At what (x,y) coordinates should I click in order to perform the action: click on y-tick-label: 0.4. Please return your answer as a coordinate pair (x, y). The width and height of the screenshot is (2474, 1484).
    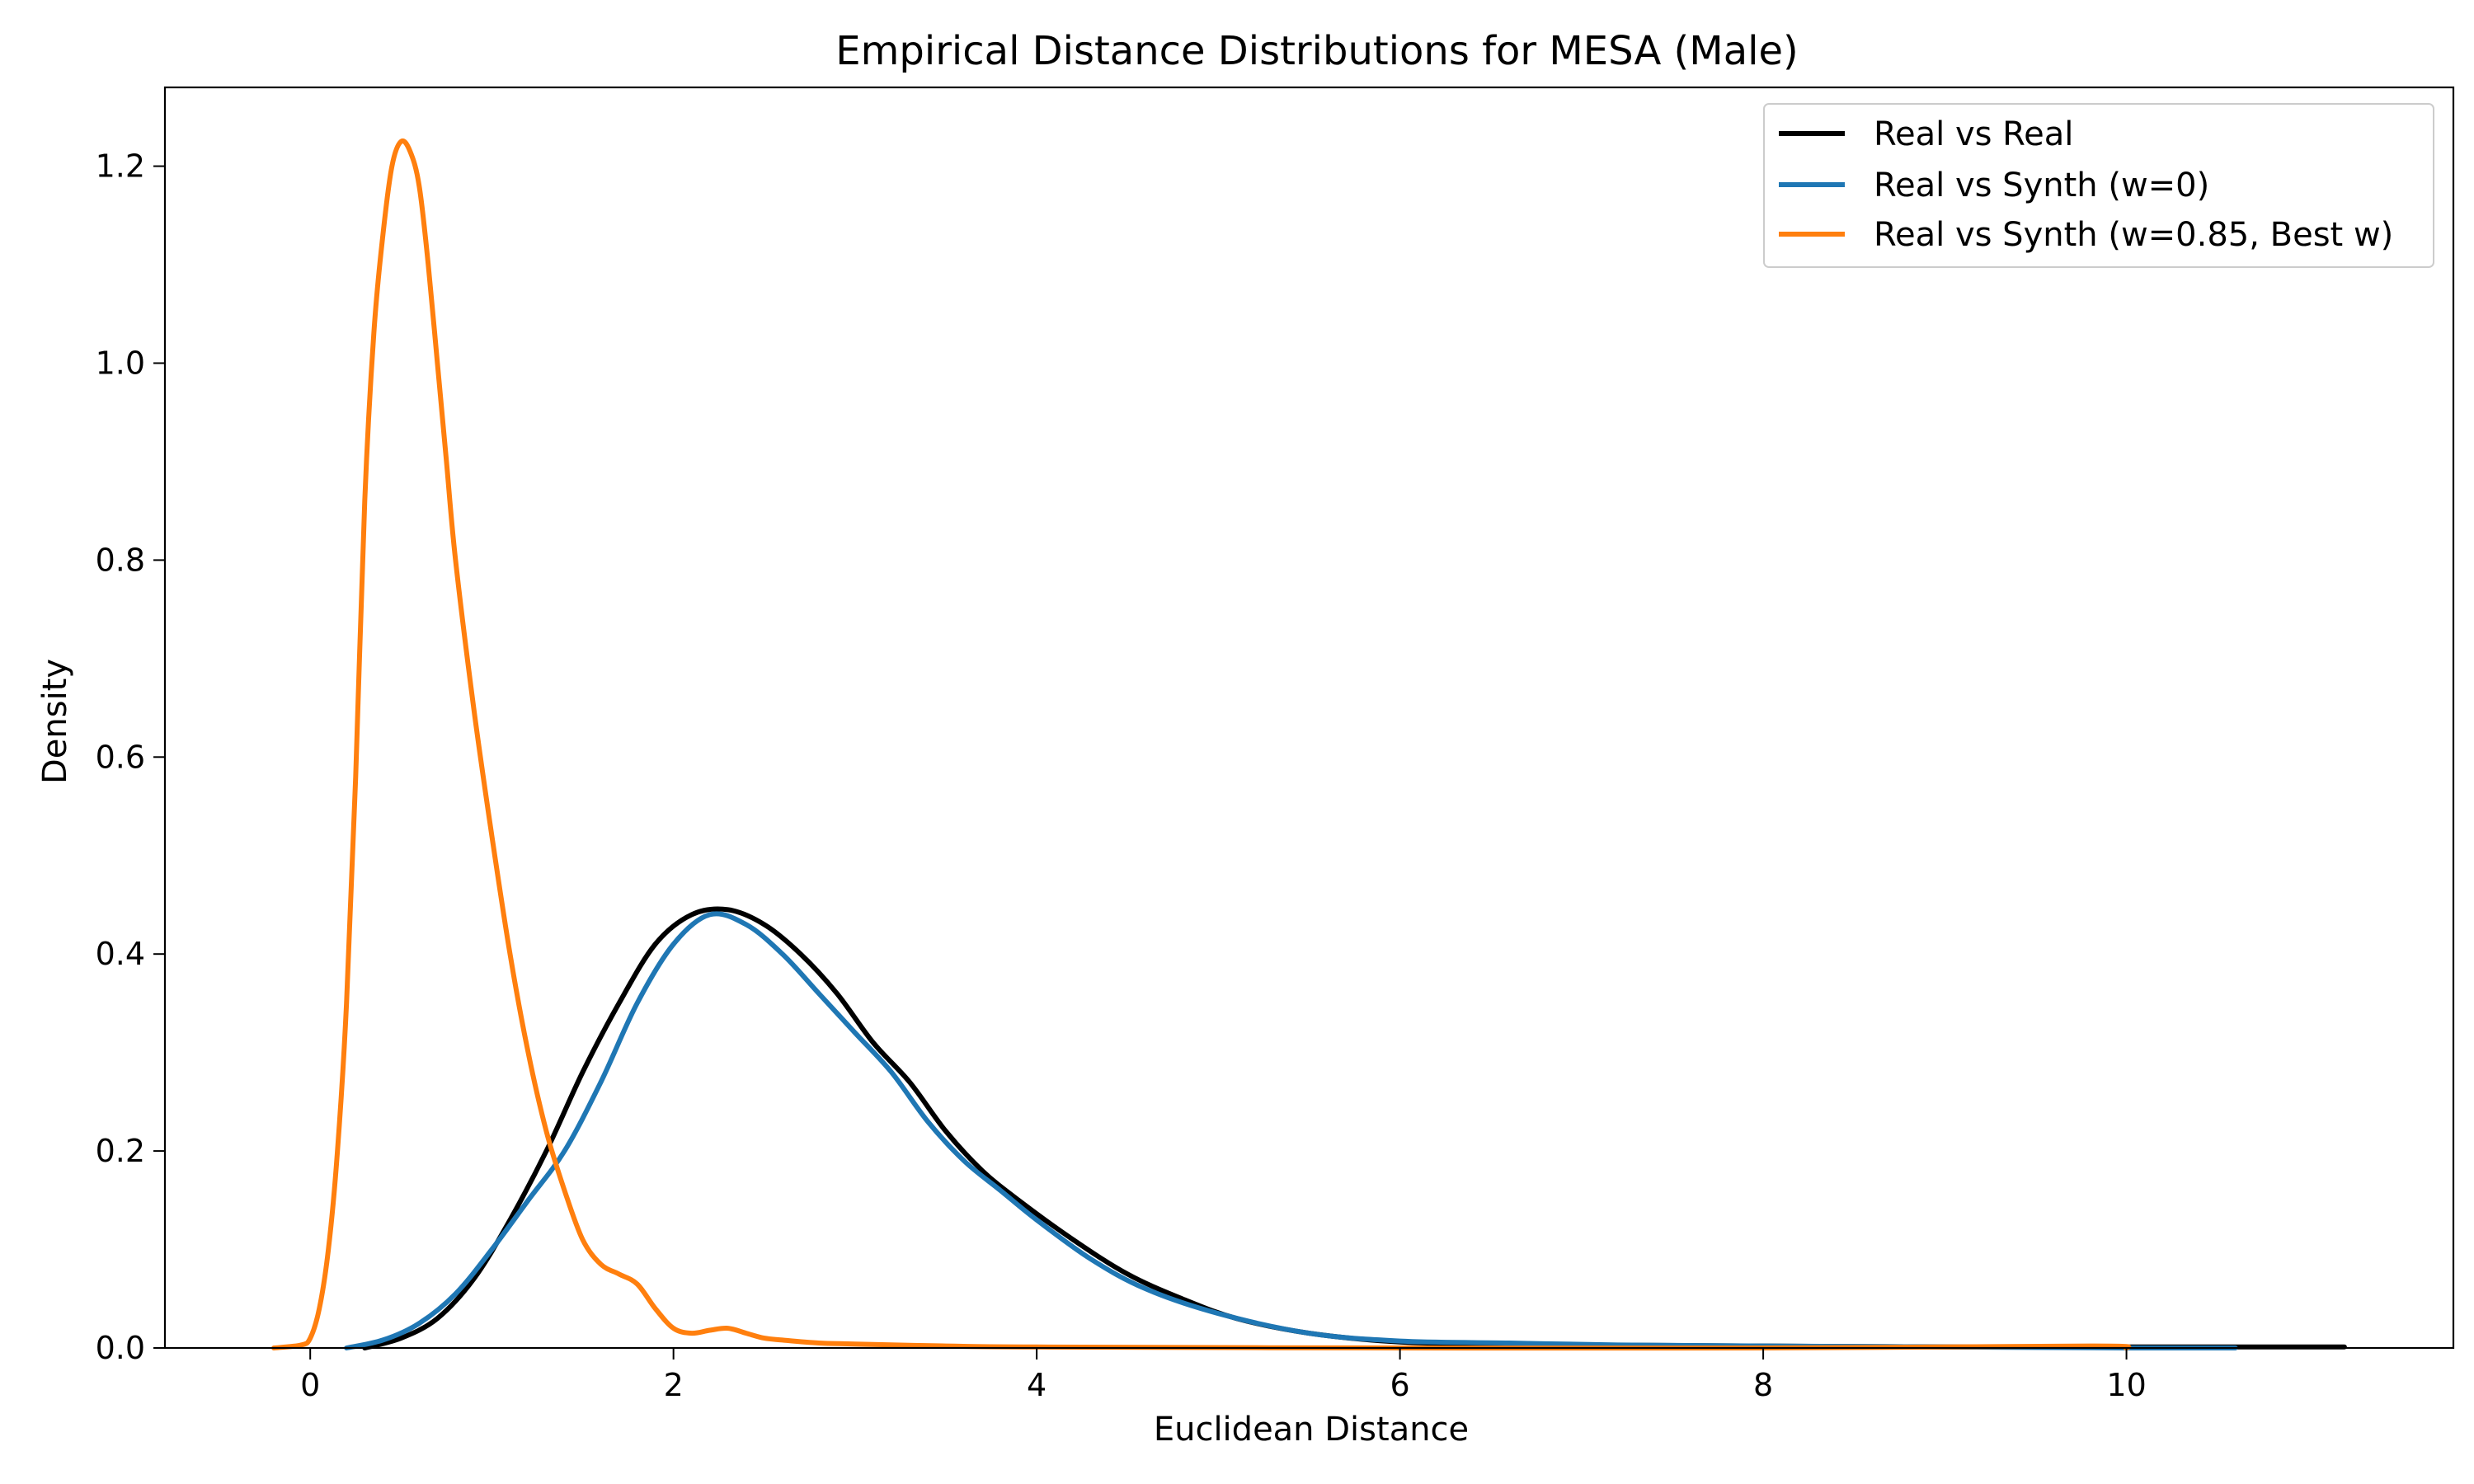
    Looking at the image, I should click on (120, 954).